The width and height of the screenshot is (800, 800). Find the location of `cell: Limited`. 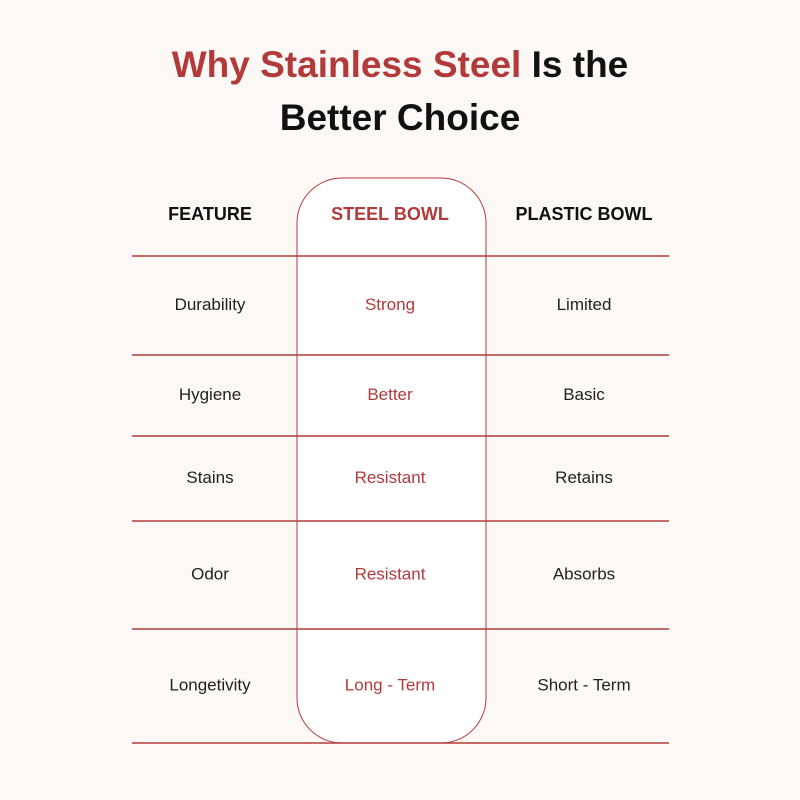

cell: Limited is located at coordinates (584, 304).